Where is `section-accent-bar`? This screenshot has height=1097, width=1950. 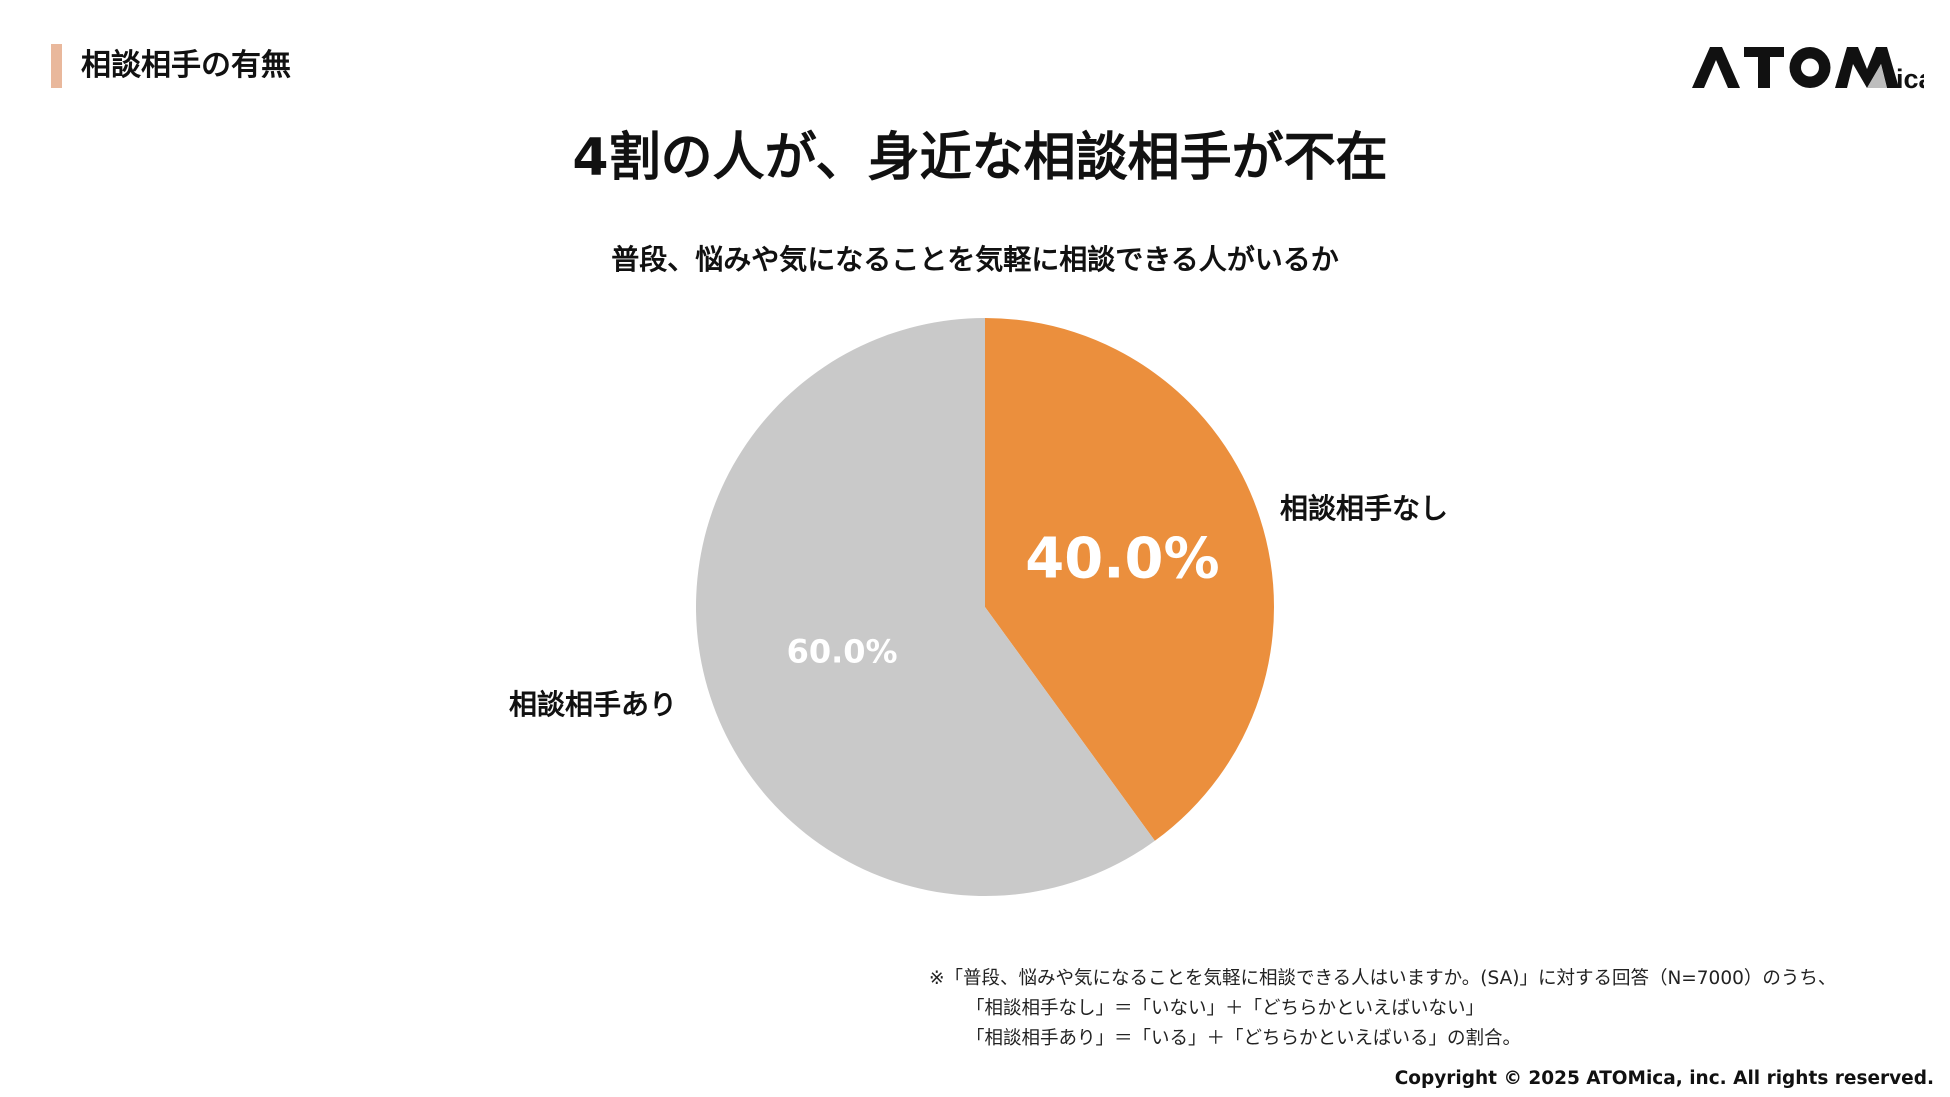
section-accent-bar is located at coordinates (56, 66).